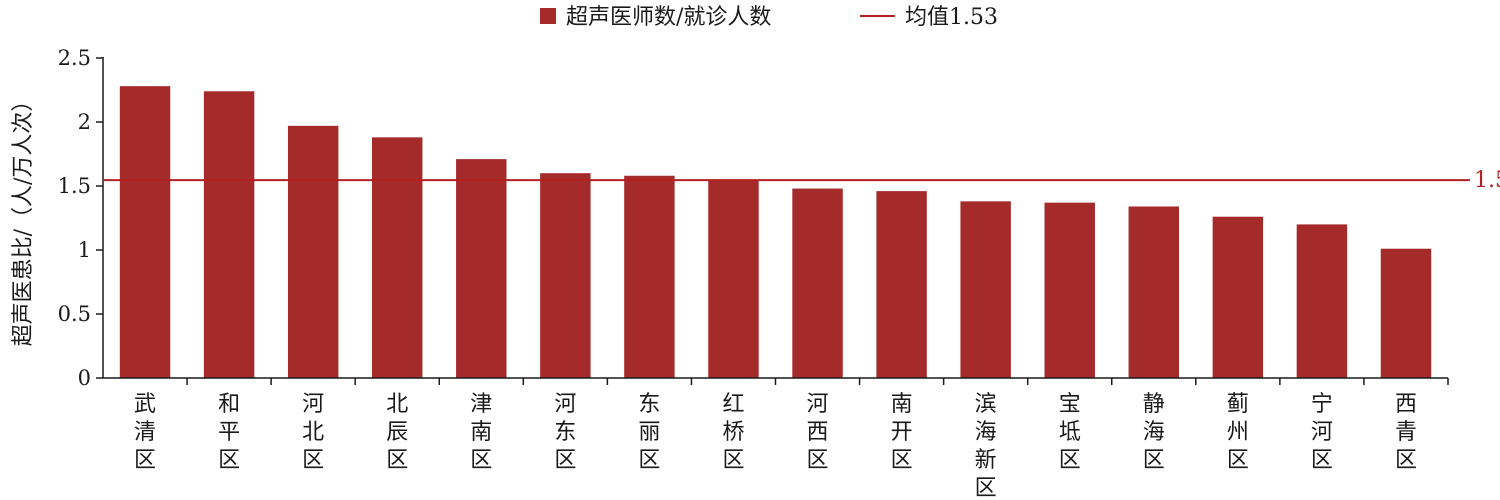 The width and height of the screenshot is (1500, 500). I want to click on mean-line-label: 1.53, so click(1487, 180).